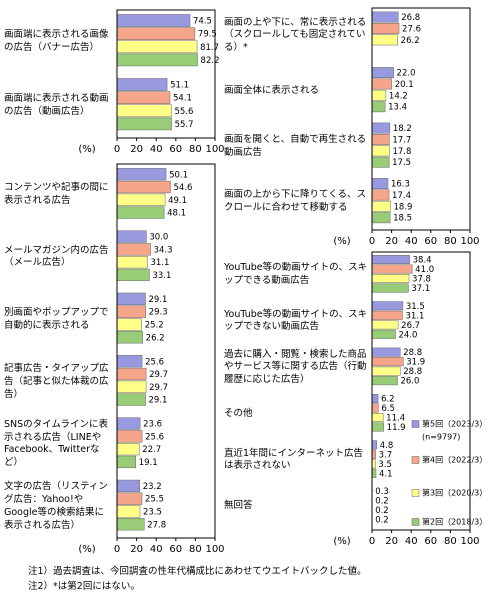 Image resolution: width=504 pixels, height=601 pixels. Describe the element at coordinates (409, 382) in the screenshot. I see `value-label: 26.0` at that location.